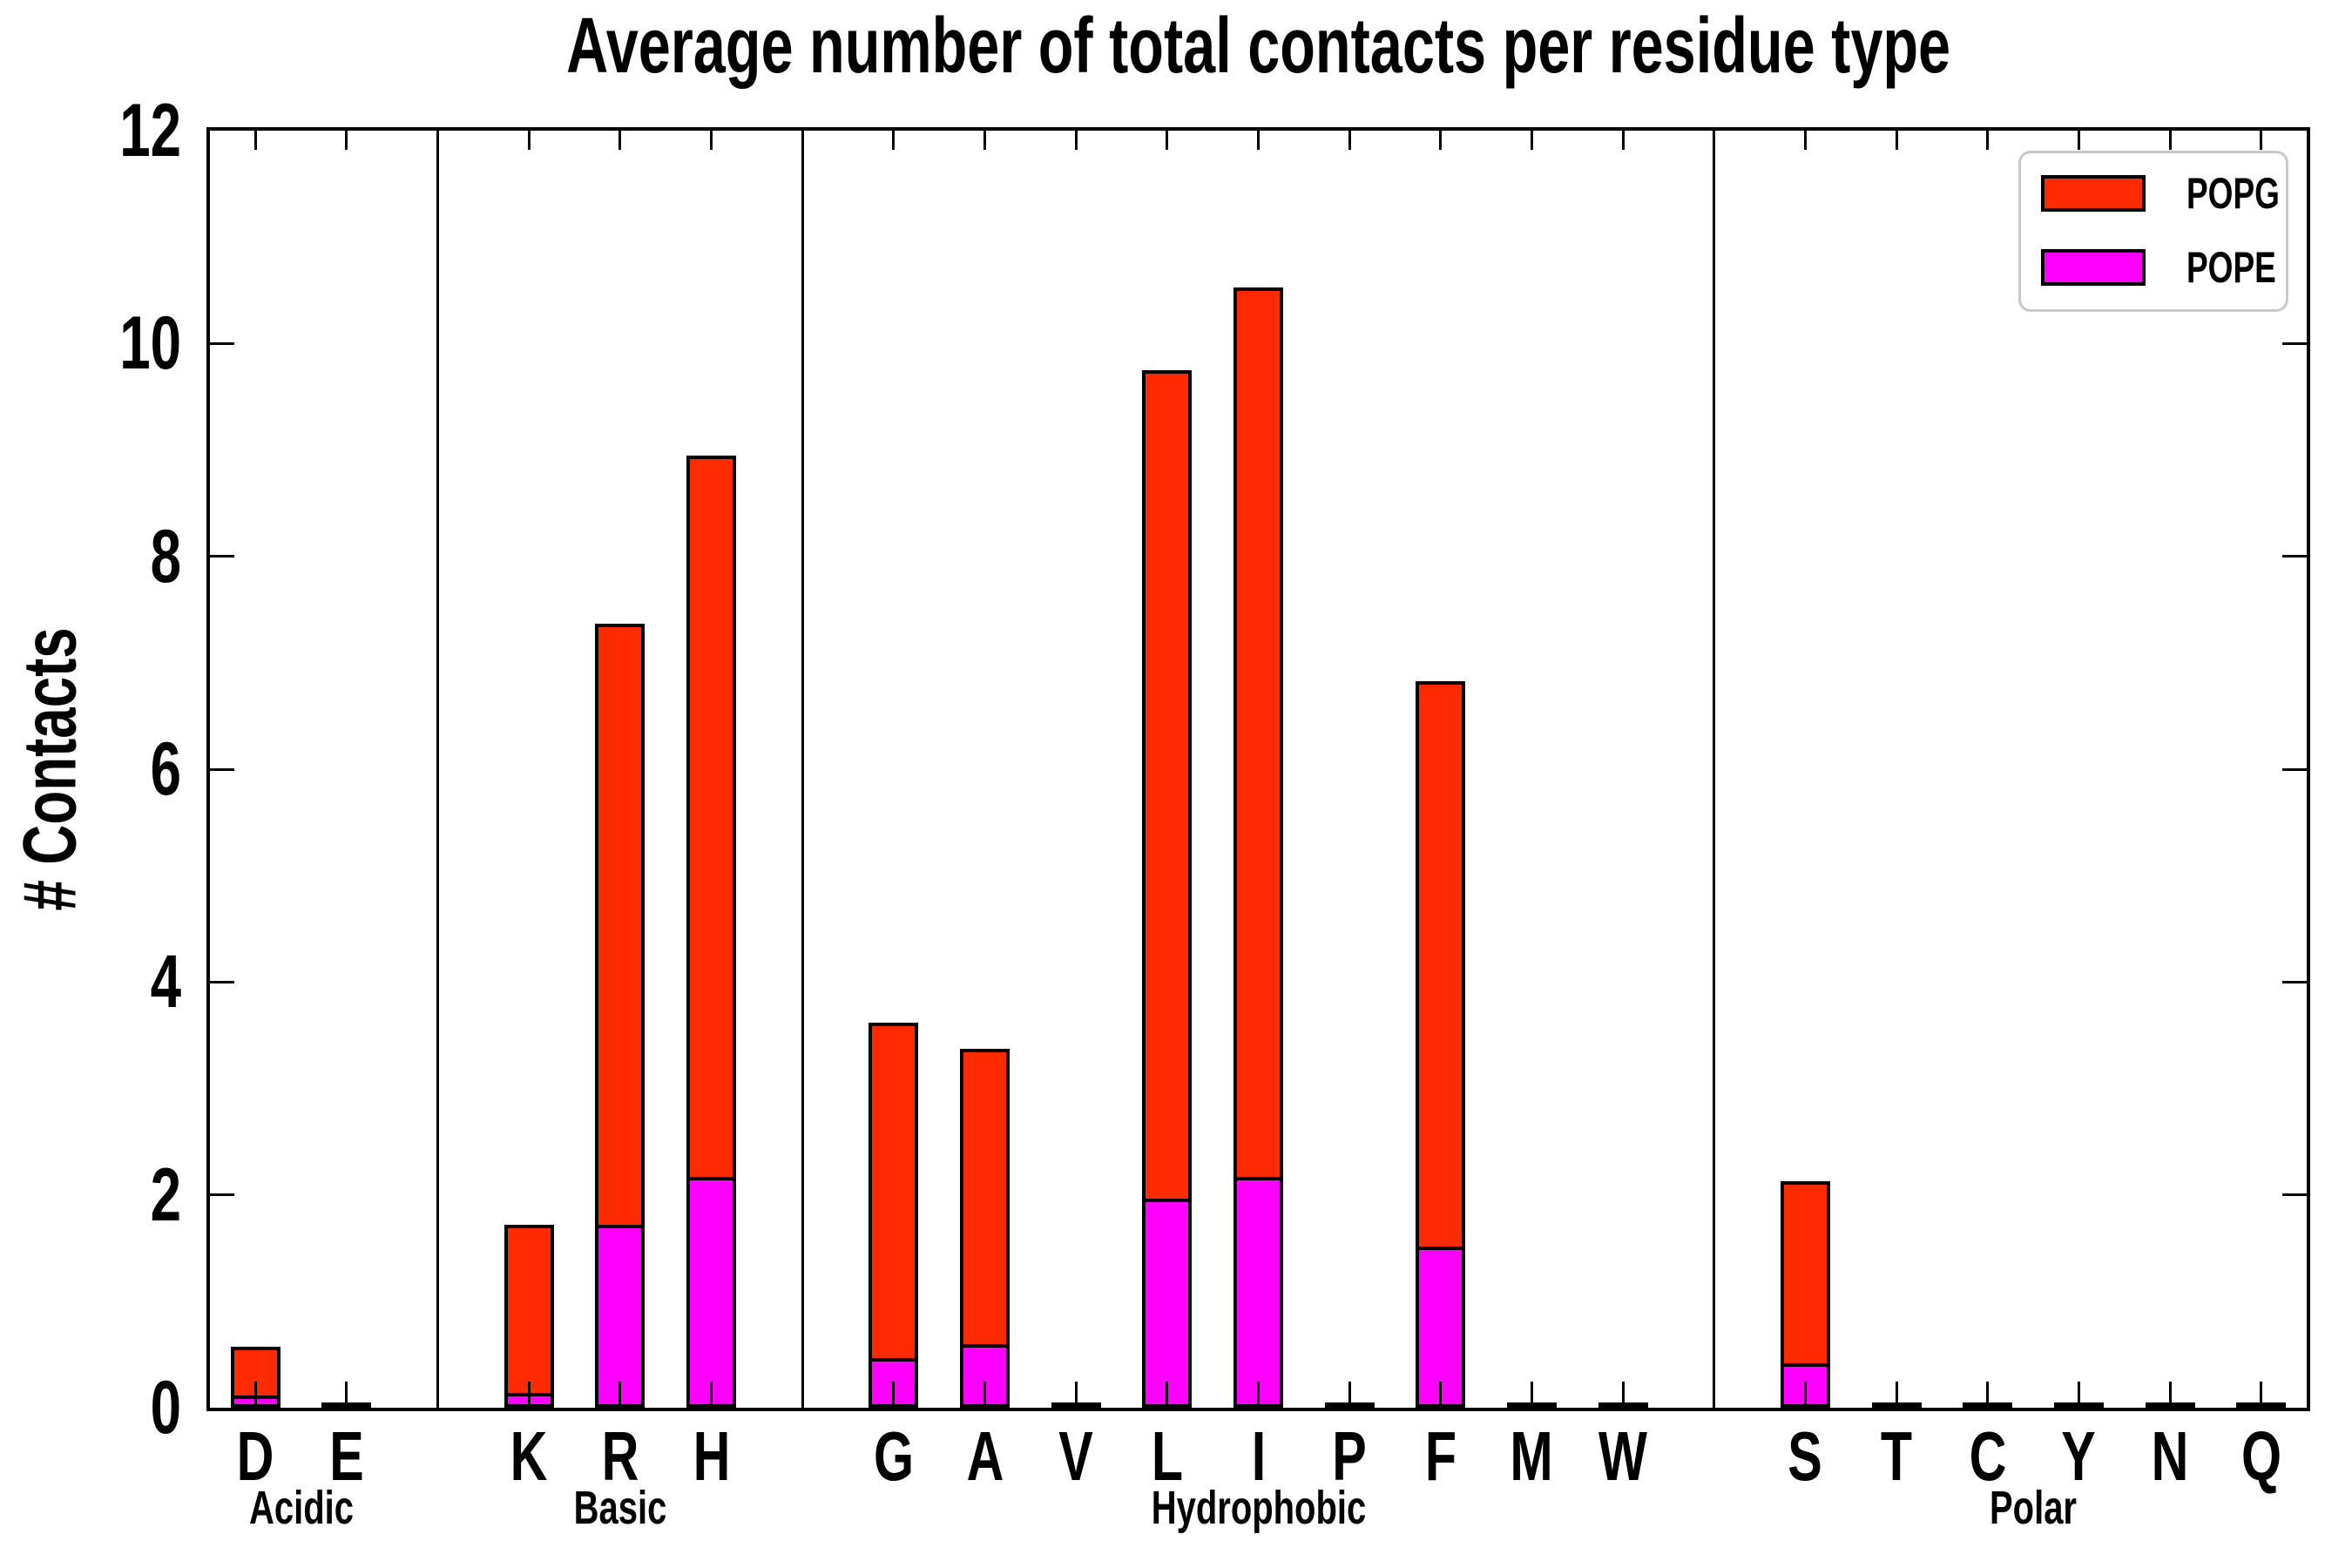 The height and width of the screenshot is (1568, 2352). What do you see at coordinates (255, 1395) in the screenshot?
I see `x-tick-bottom-D` at bounding box center [255, 1395].